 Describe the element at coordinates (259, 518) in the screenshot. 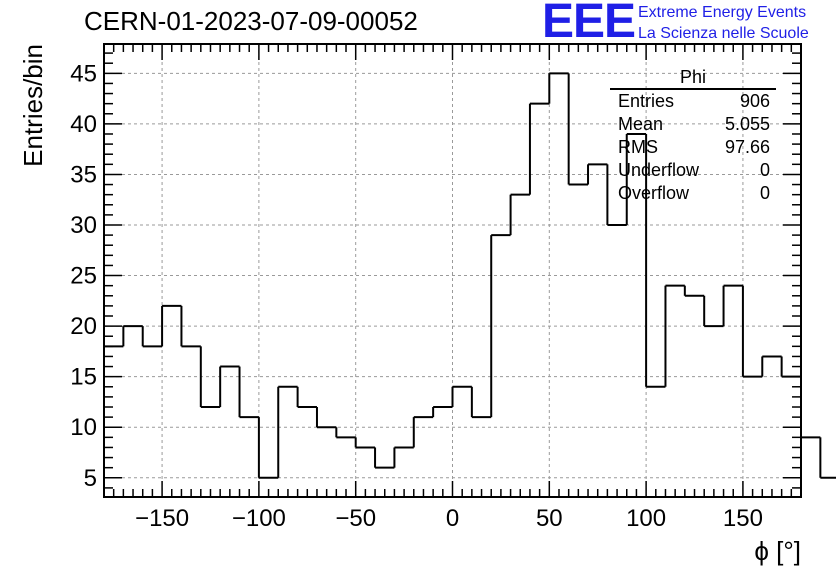

I see `x-tick-label: −100` at that location.